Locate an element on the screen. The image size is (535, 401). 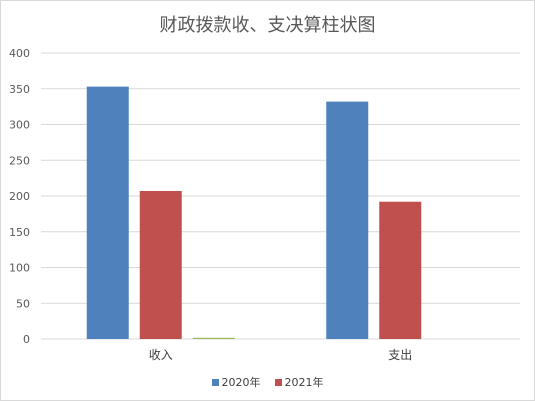
y-tick-label: 200 is located at coordinates (19, 196).